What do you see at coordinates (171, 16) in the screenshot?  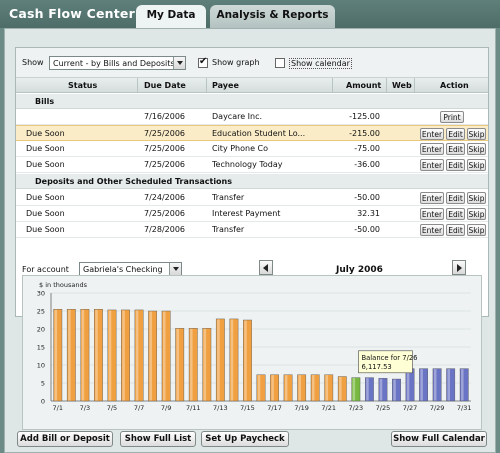 I see `tab-my-data: My Data` at bounding box center [171, 16].